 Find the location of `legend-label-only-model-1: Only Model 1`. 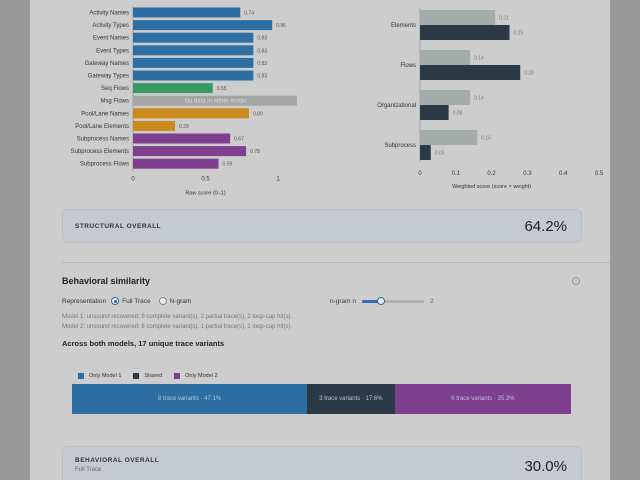

legend-label-only-model-1: Only Model 1 is located at coordinates (105, 376).